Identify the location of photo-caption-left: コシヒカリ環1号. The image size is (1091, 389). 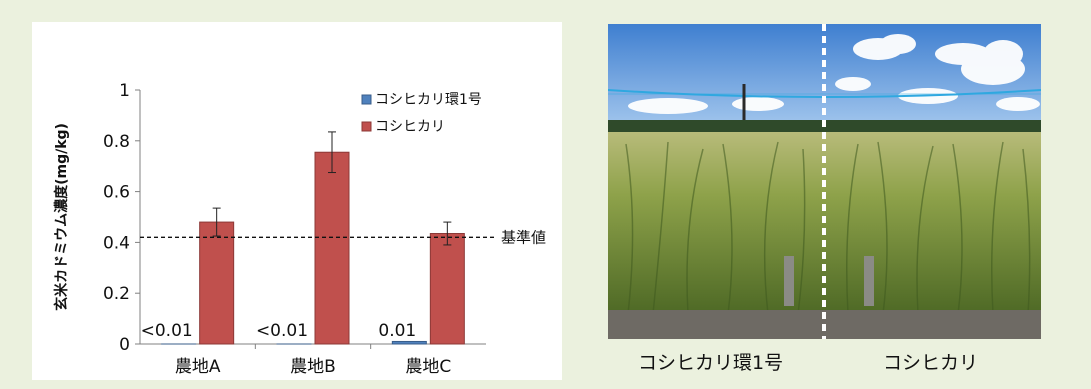
(711, 363).